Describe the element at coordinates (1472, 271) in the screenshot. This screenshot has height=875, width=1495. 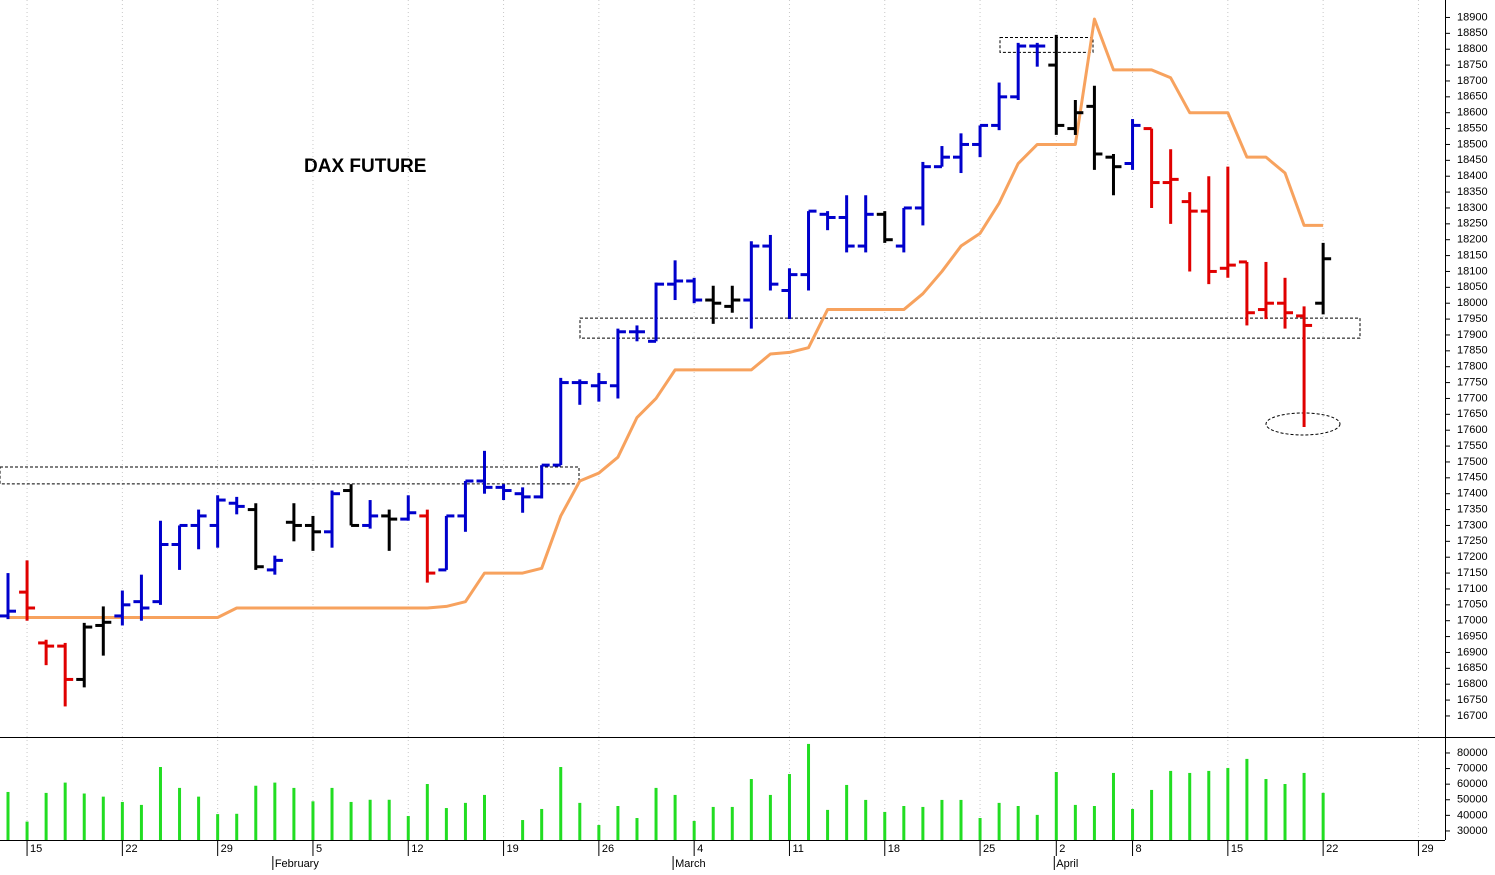
I see `y-tick-label: 18100` at that location.